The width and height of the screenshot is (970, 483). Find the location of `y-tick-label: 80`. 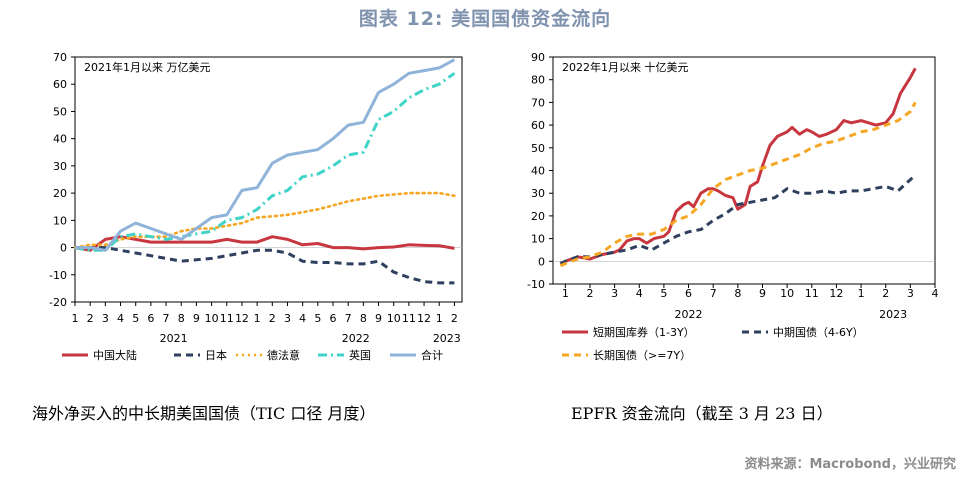

y-tick-label: 80 is located at coordinates (538, 80).